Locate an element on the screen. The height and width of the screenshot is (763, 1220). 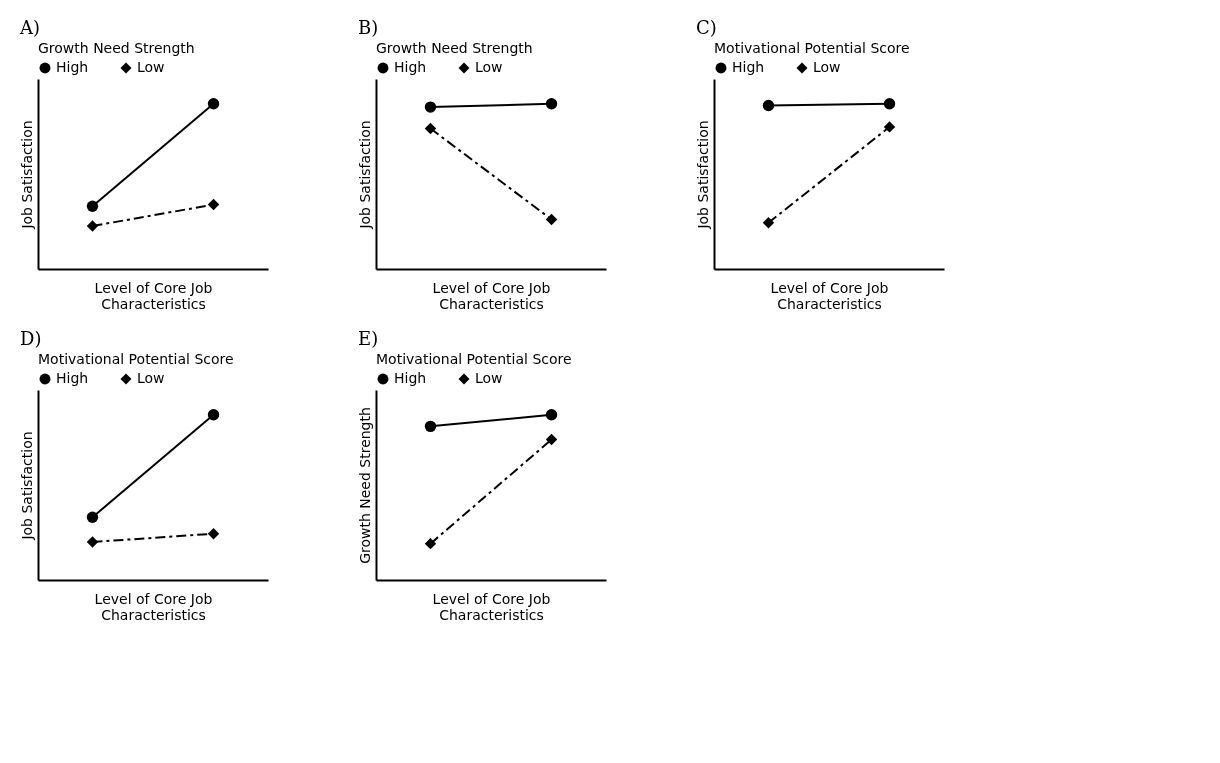
chart-title: A) is located at coordinates (30, 27).